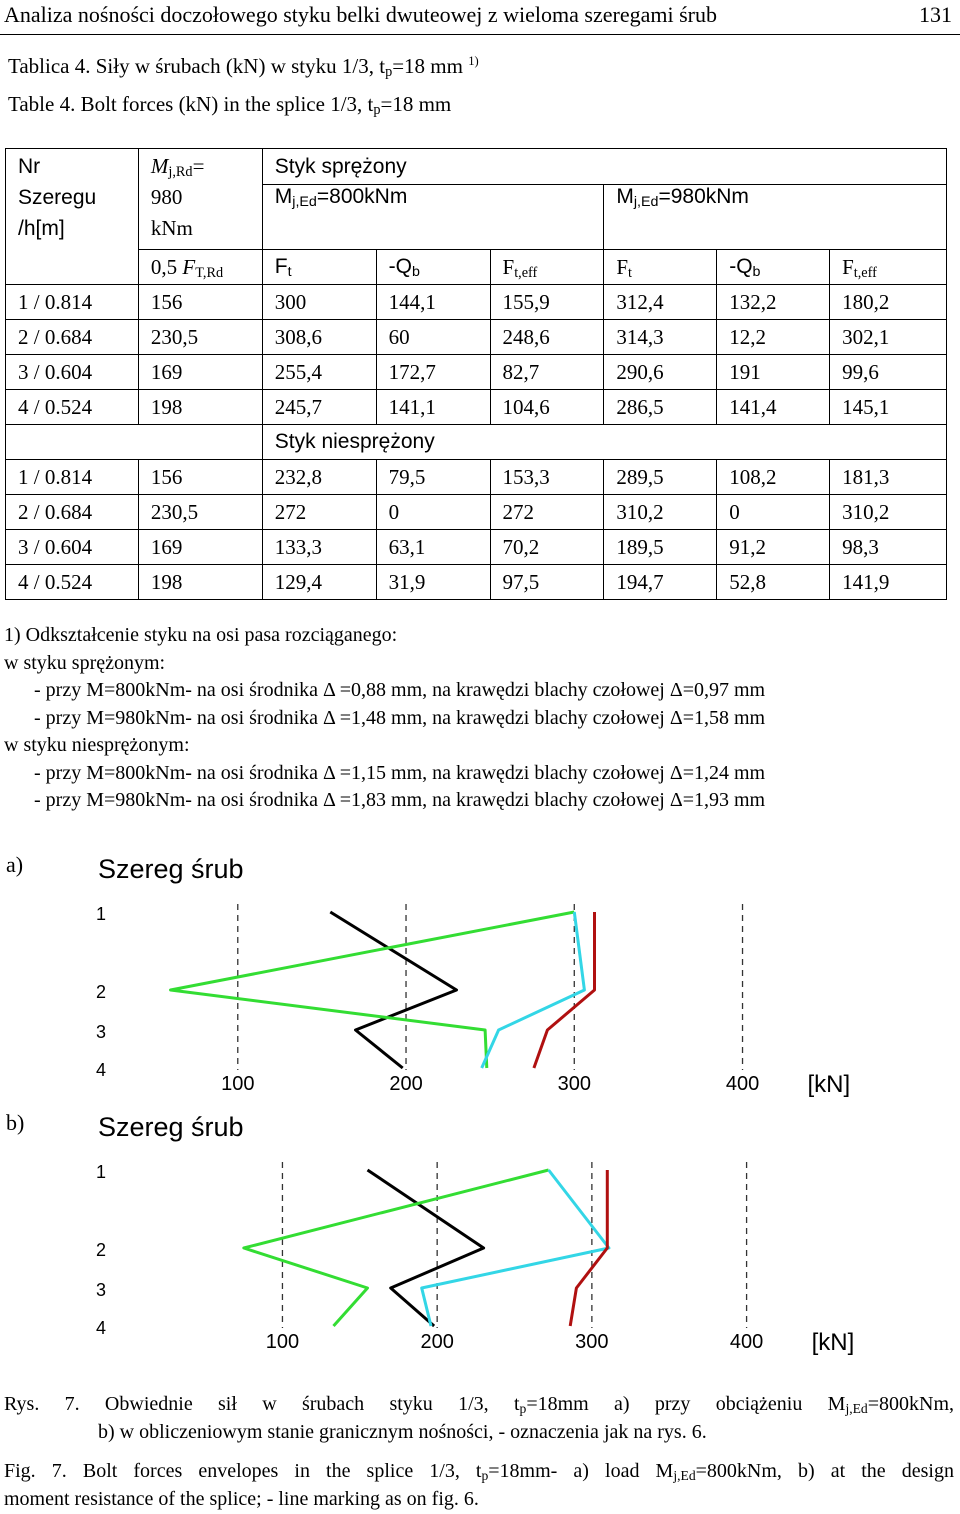 This screenshot has width=960, height=1514. I want to click on table-cell: 0, so click(773, 512).